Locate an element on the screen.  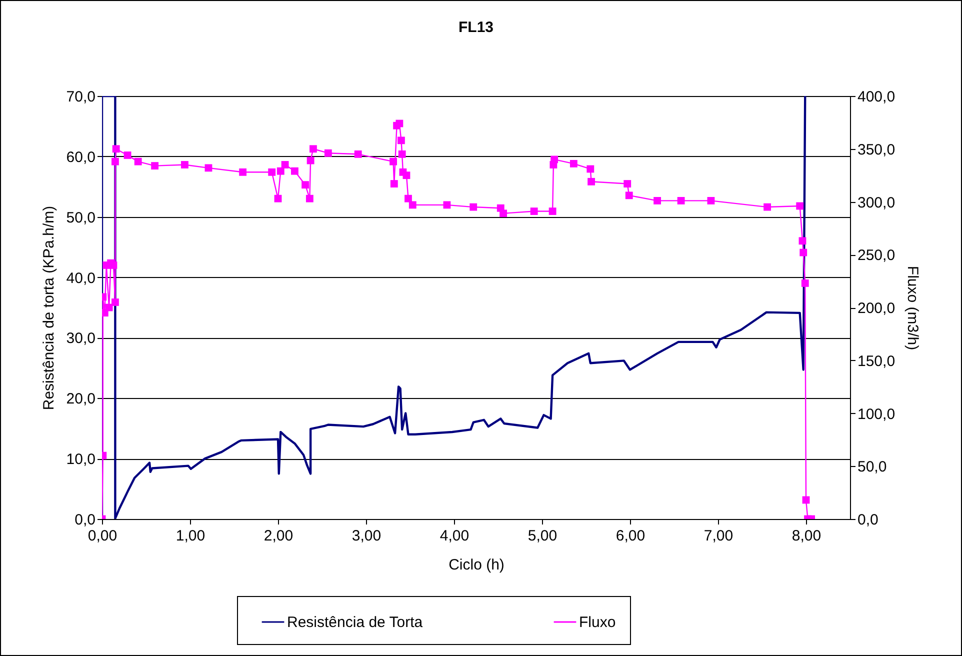
x-tick-label: 2,00 is located at coordinates (279, 536).